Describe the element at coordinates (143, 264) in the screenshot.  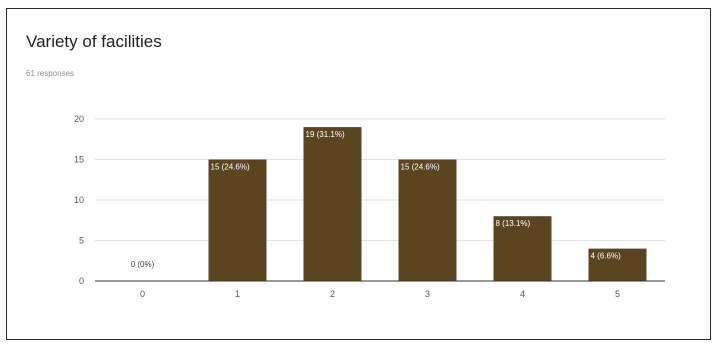
I see `bar-data-label: 0 (0%)` at that location.